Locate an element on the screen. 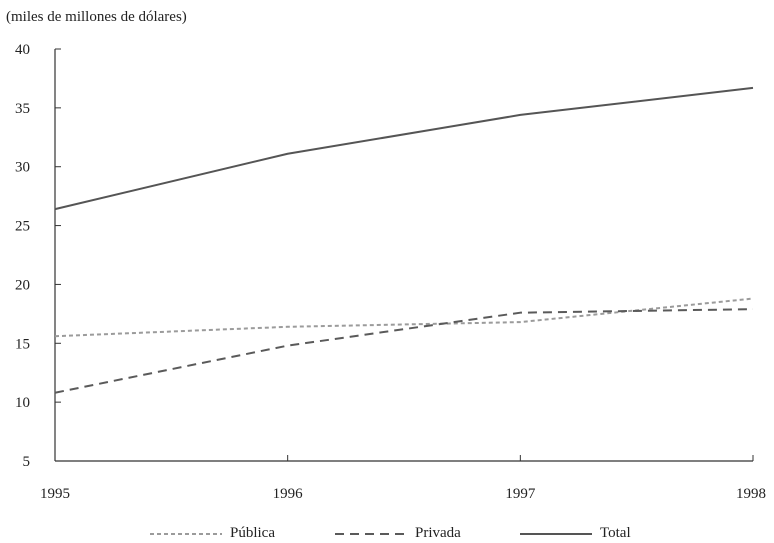 Image resolution: width=774 pixels, height=543 pixels. legend-item-privada: Privada is located at coordinates (398, 533).